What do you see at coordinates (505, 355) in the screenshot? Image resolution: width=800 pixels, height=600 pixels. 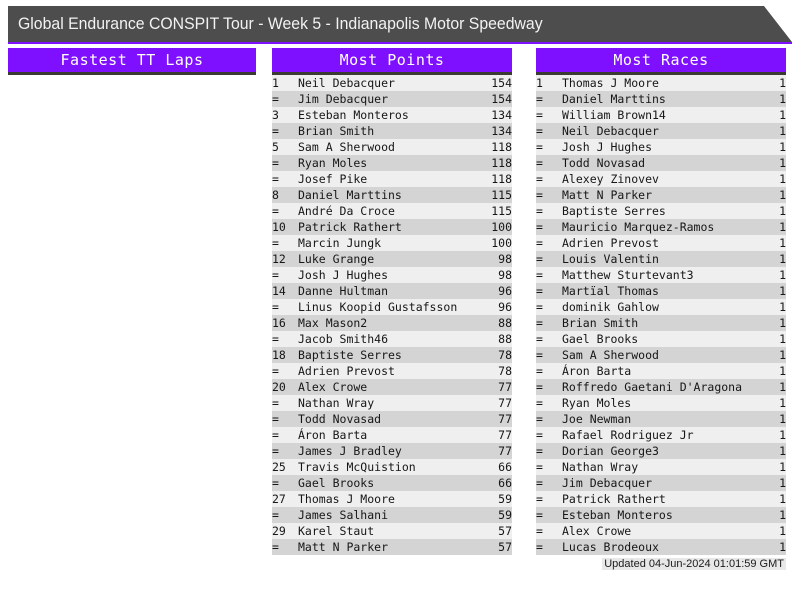 I see `row-value: 78` at bounding box center [505, 355].